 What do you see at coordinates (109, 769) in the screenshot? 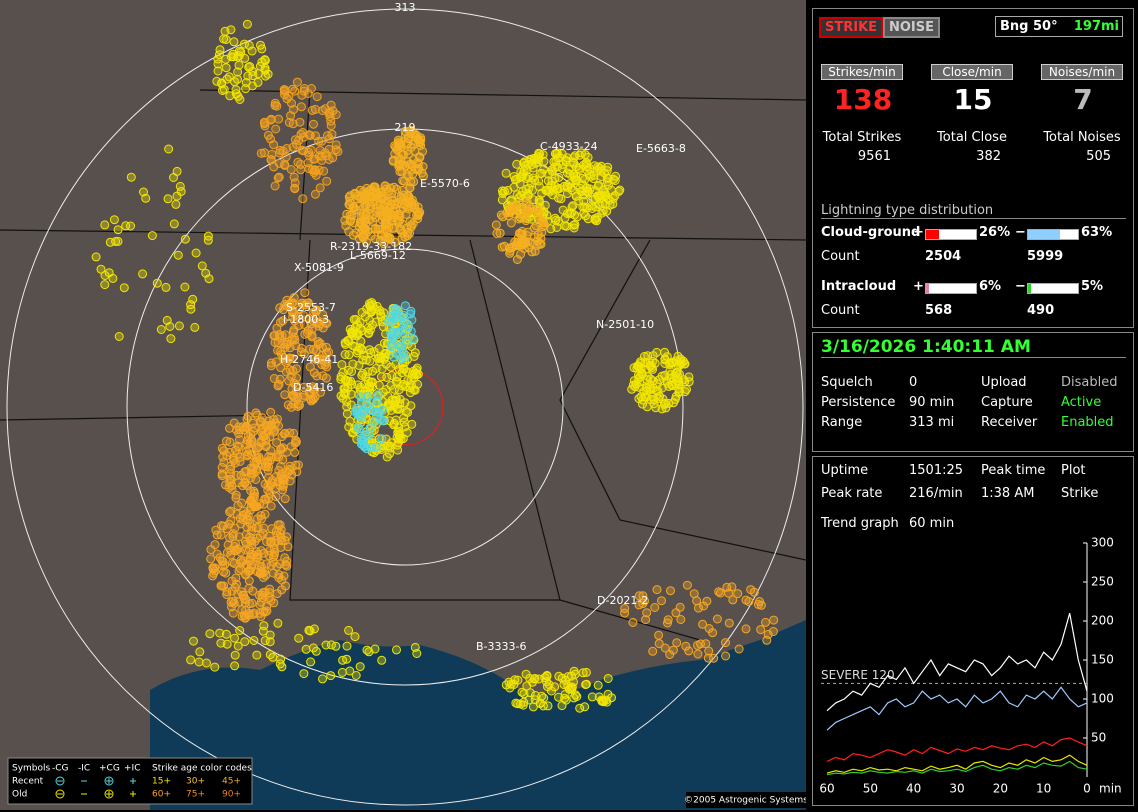
I see `legend-type: +CG` at bounding box center [109, 769].